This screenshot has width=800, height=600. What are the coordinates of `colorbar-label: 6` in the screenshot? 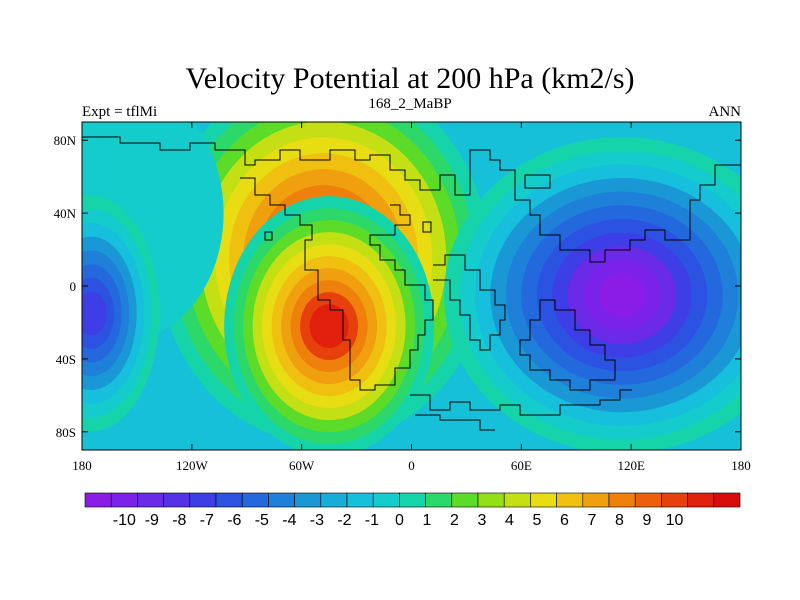 It's located at (564, 520).